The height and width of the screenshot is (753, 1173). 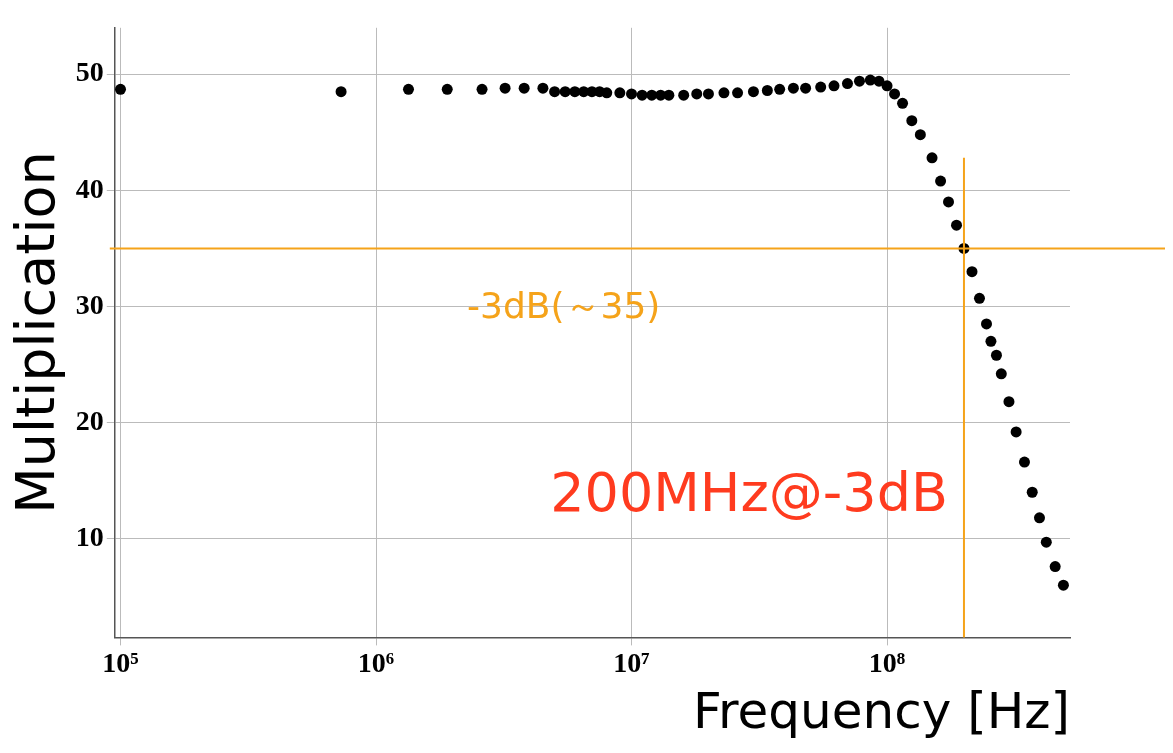 I want to click on y-tick-label: 40, so click(x=89, y=188).